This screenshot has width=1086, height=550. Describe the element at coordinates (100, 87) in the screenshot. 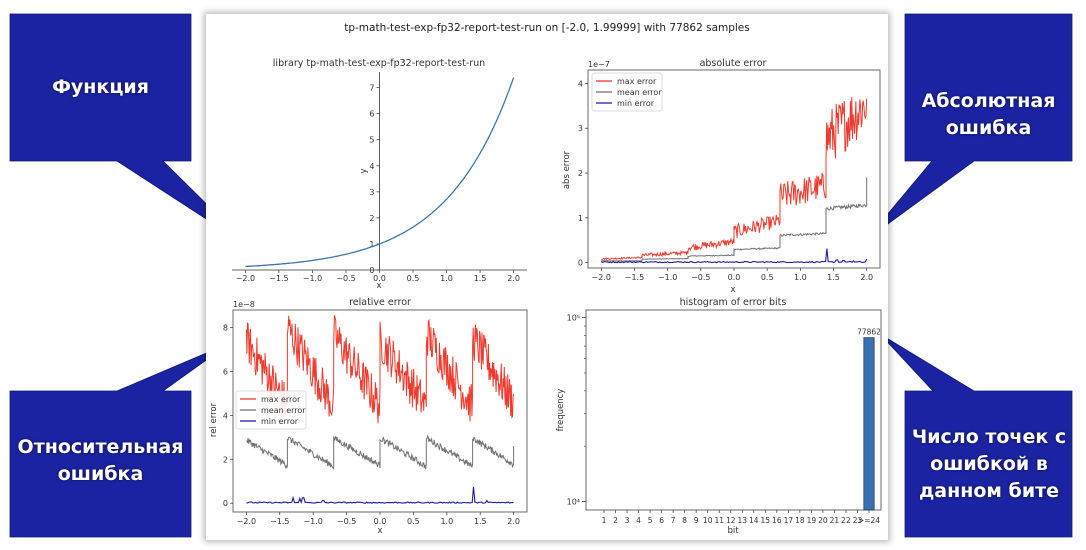

I see `callout-function-text: Функция` at that location.